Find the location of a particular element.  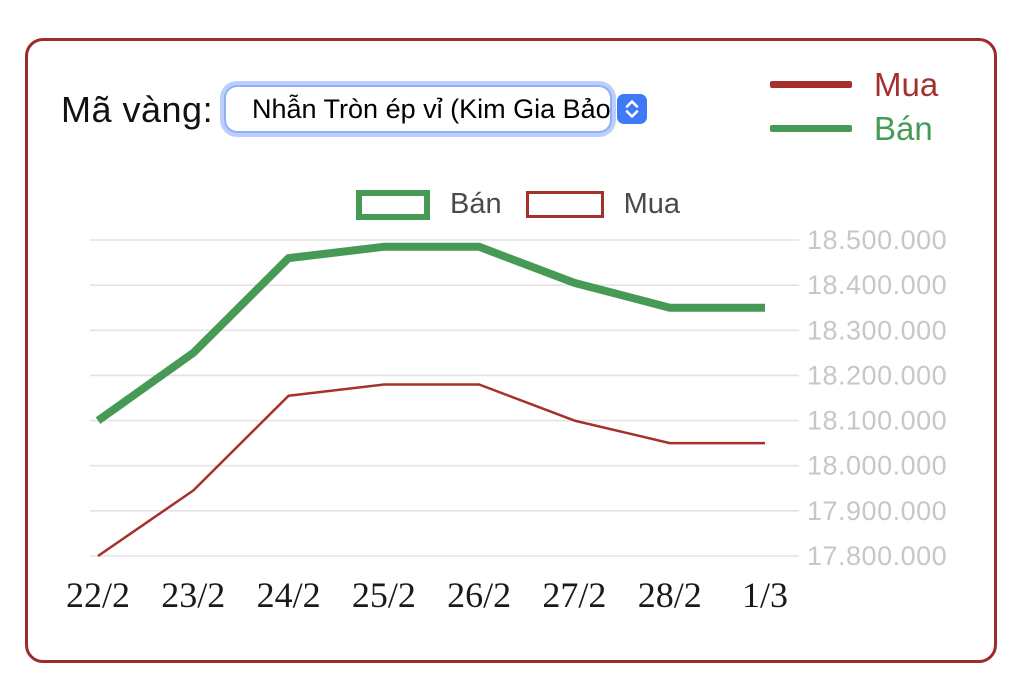

gold-code-select: Nhẫn Tròn ép vỉ (Kim Gia Bảo is located at coordinates (436, 109).